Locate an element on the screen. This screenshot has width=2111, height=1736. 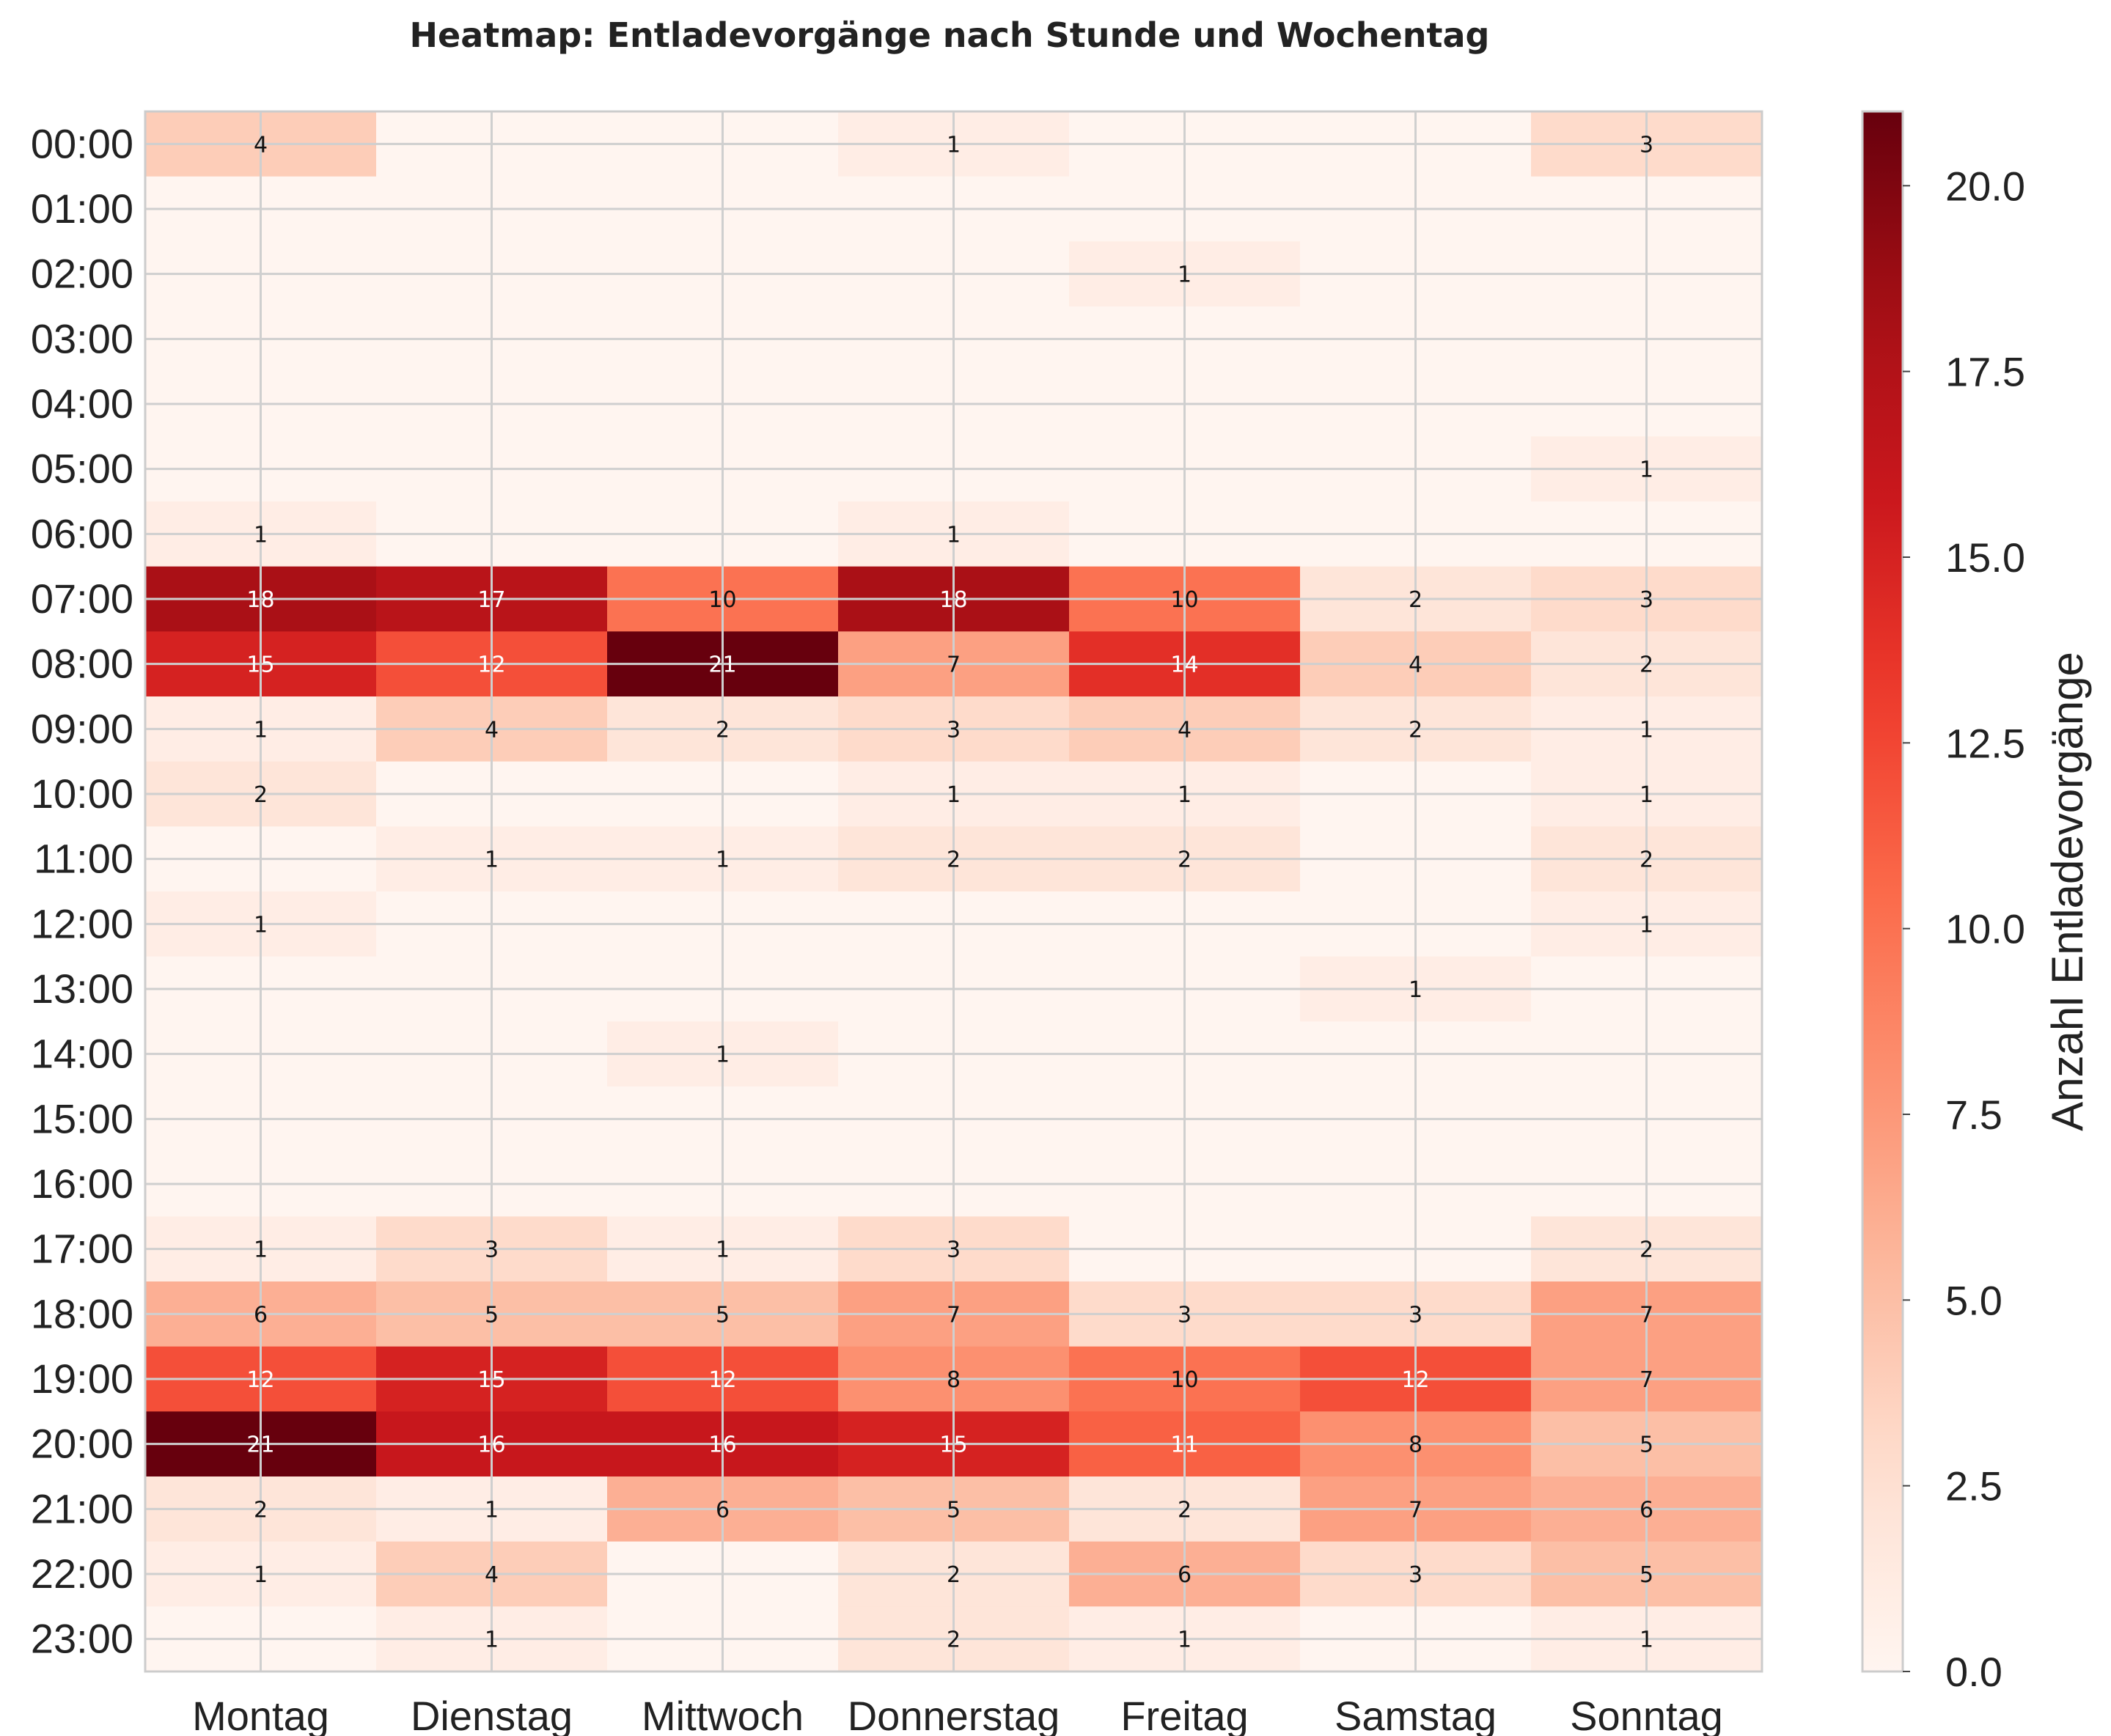
x-tick-label: Sonntag is located at coordinates (1646, 1714).